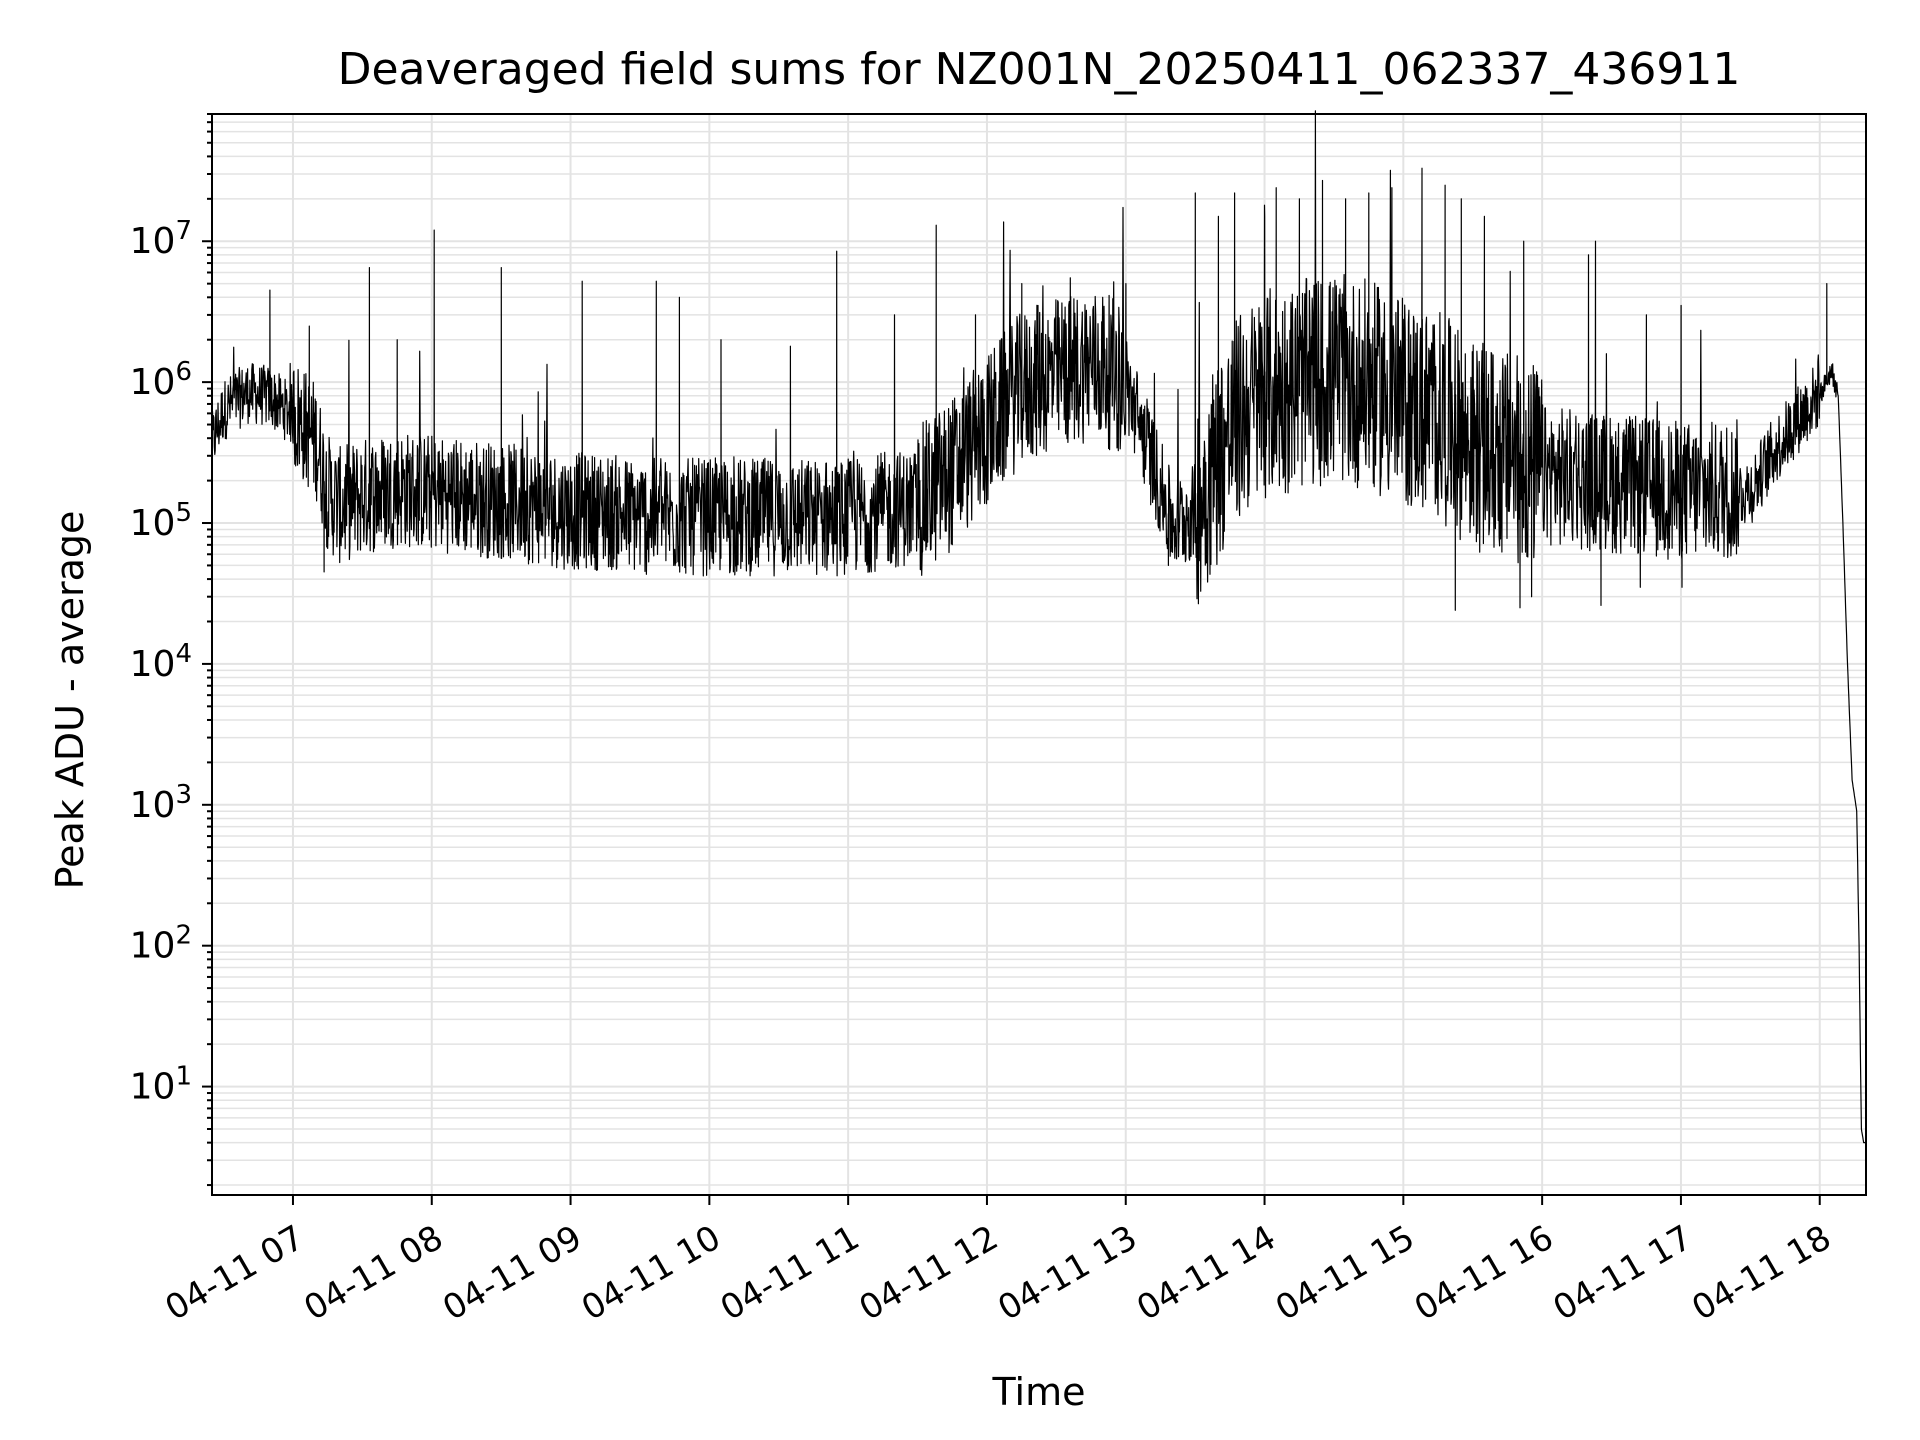 The image size is (1920, 1440). I want to click on y-tick-label: 102, so click(161, 944).